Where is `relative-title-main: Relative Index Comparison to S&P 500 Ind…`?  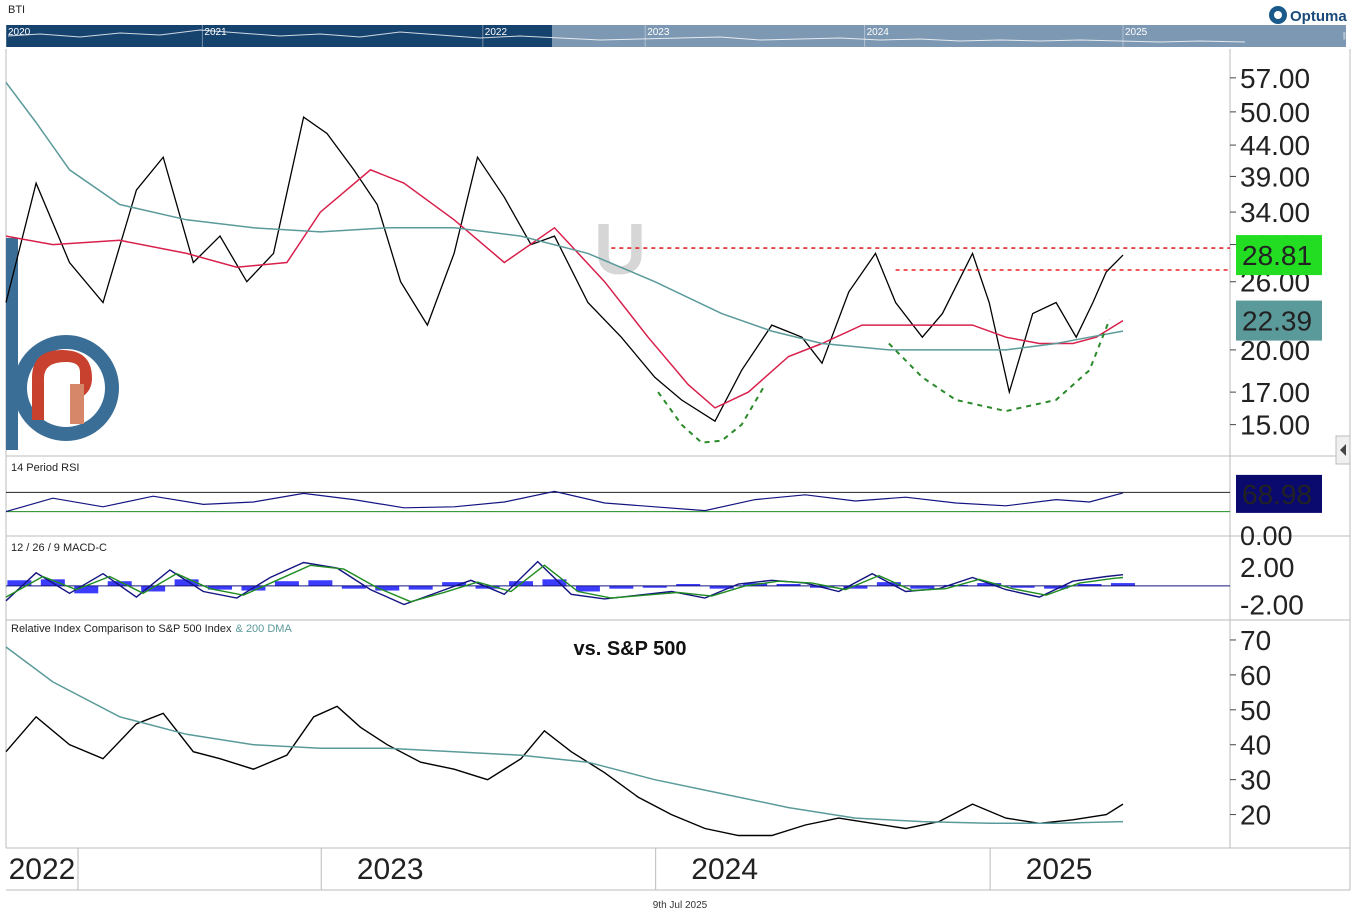 relative-title-main: Relative Index Comparison to S&P 500 Ind… is located at coordinates (121, 629).